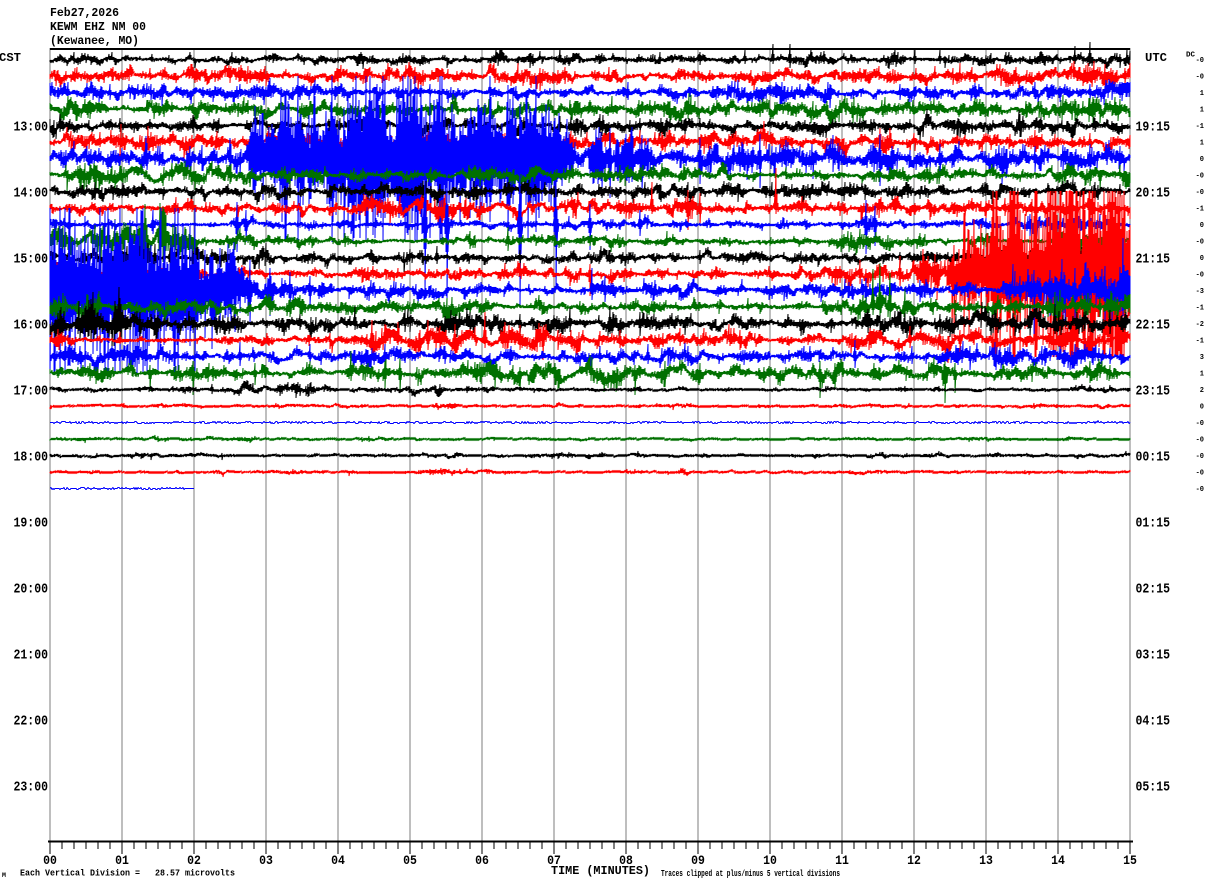  What do you see at coordinates (1153, 326) in the screenshot?
I see `svg-text: 22:15` at bounding box center [1153, 326].